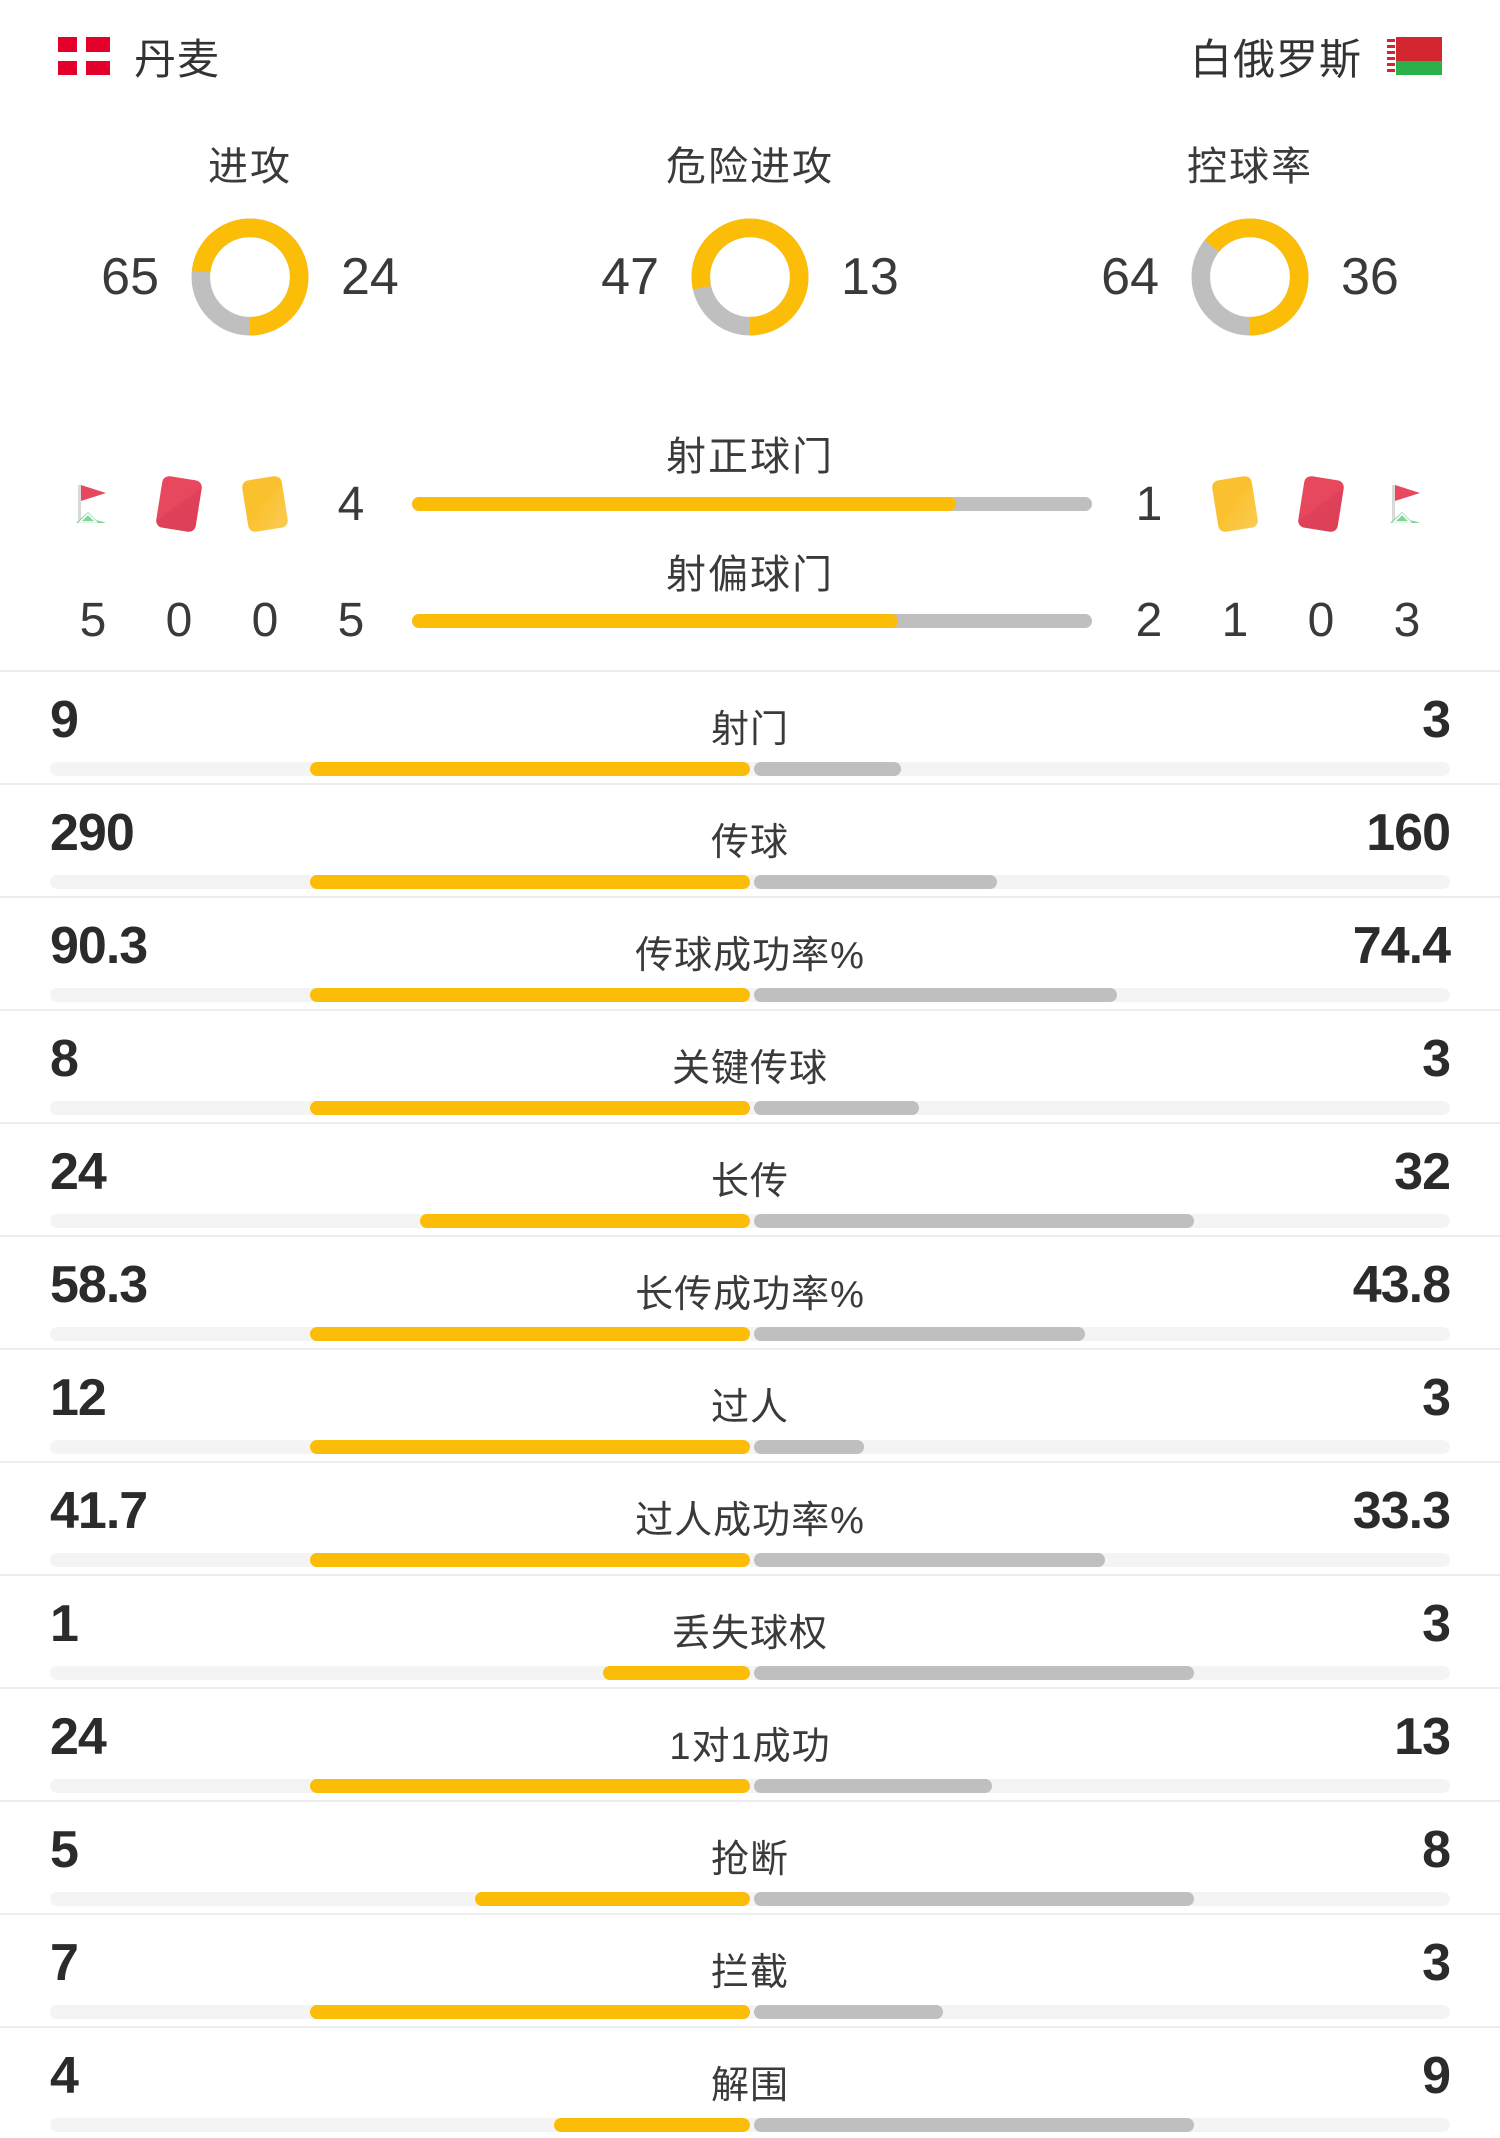  What do you see at coordinates (250, 167) in the screenshot?
I see `donut-label: 进攻` at bounding box center [250, 167].